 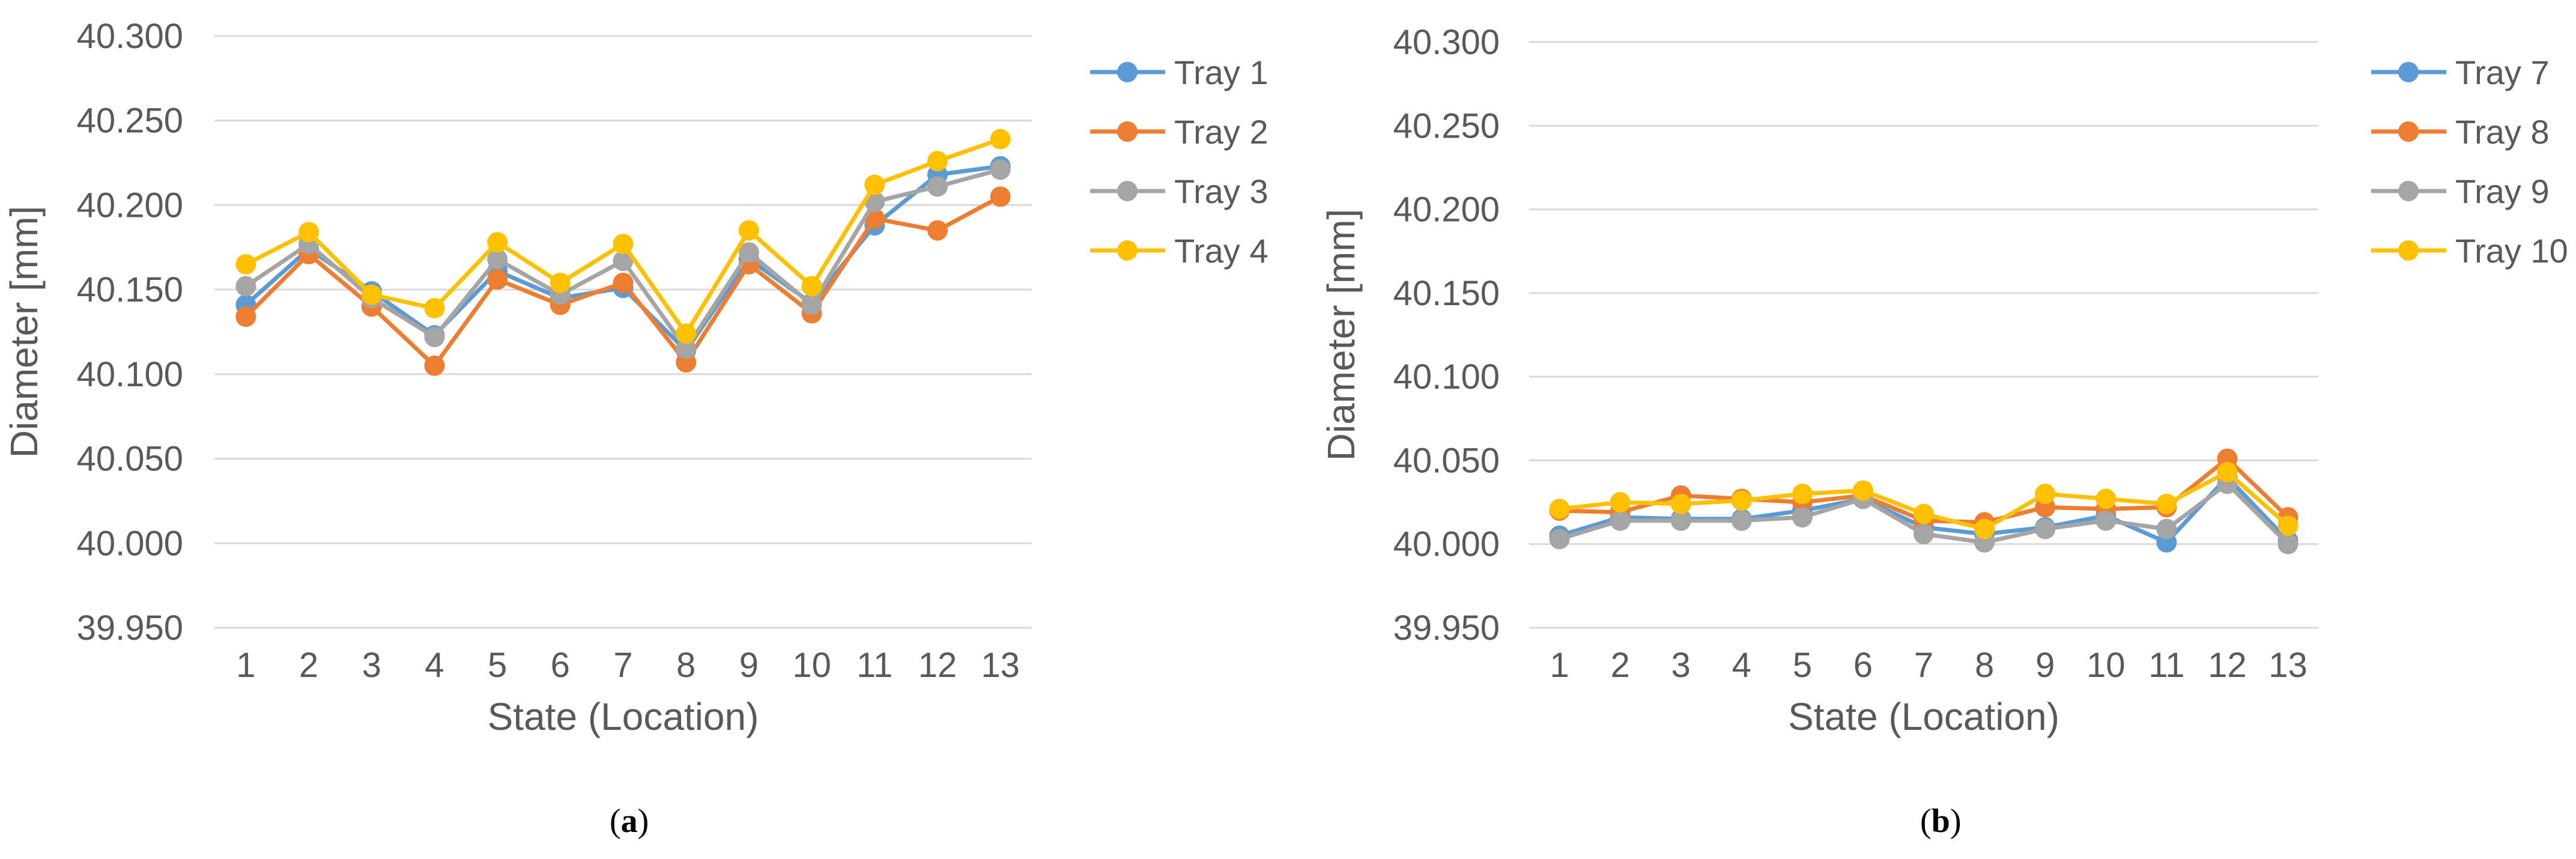 What do you see at coordinates (2502, 191) in the screenshot?
I see `legend-label: Tray 9` at bounding box center [2502, 191].